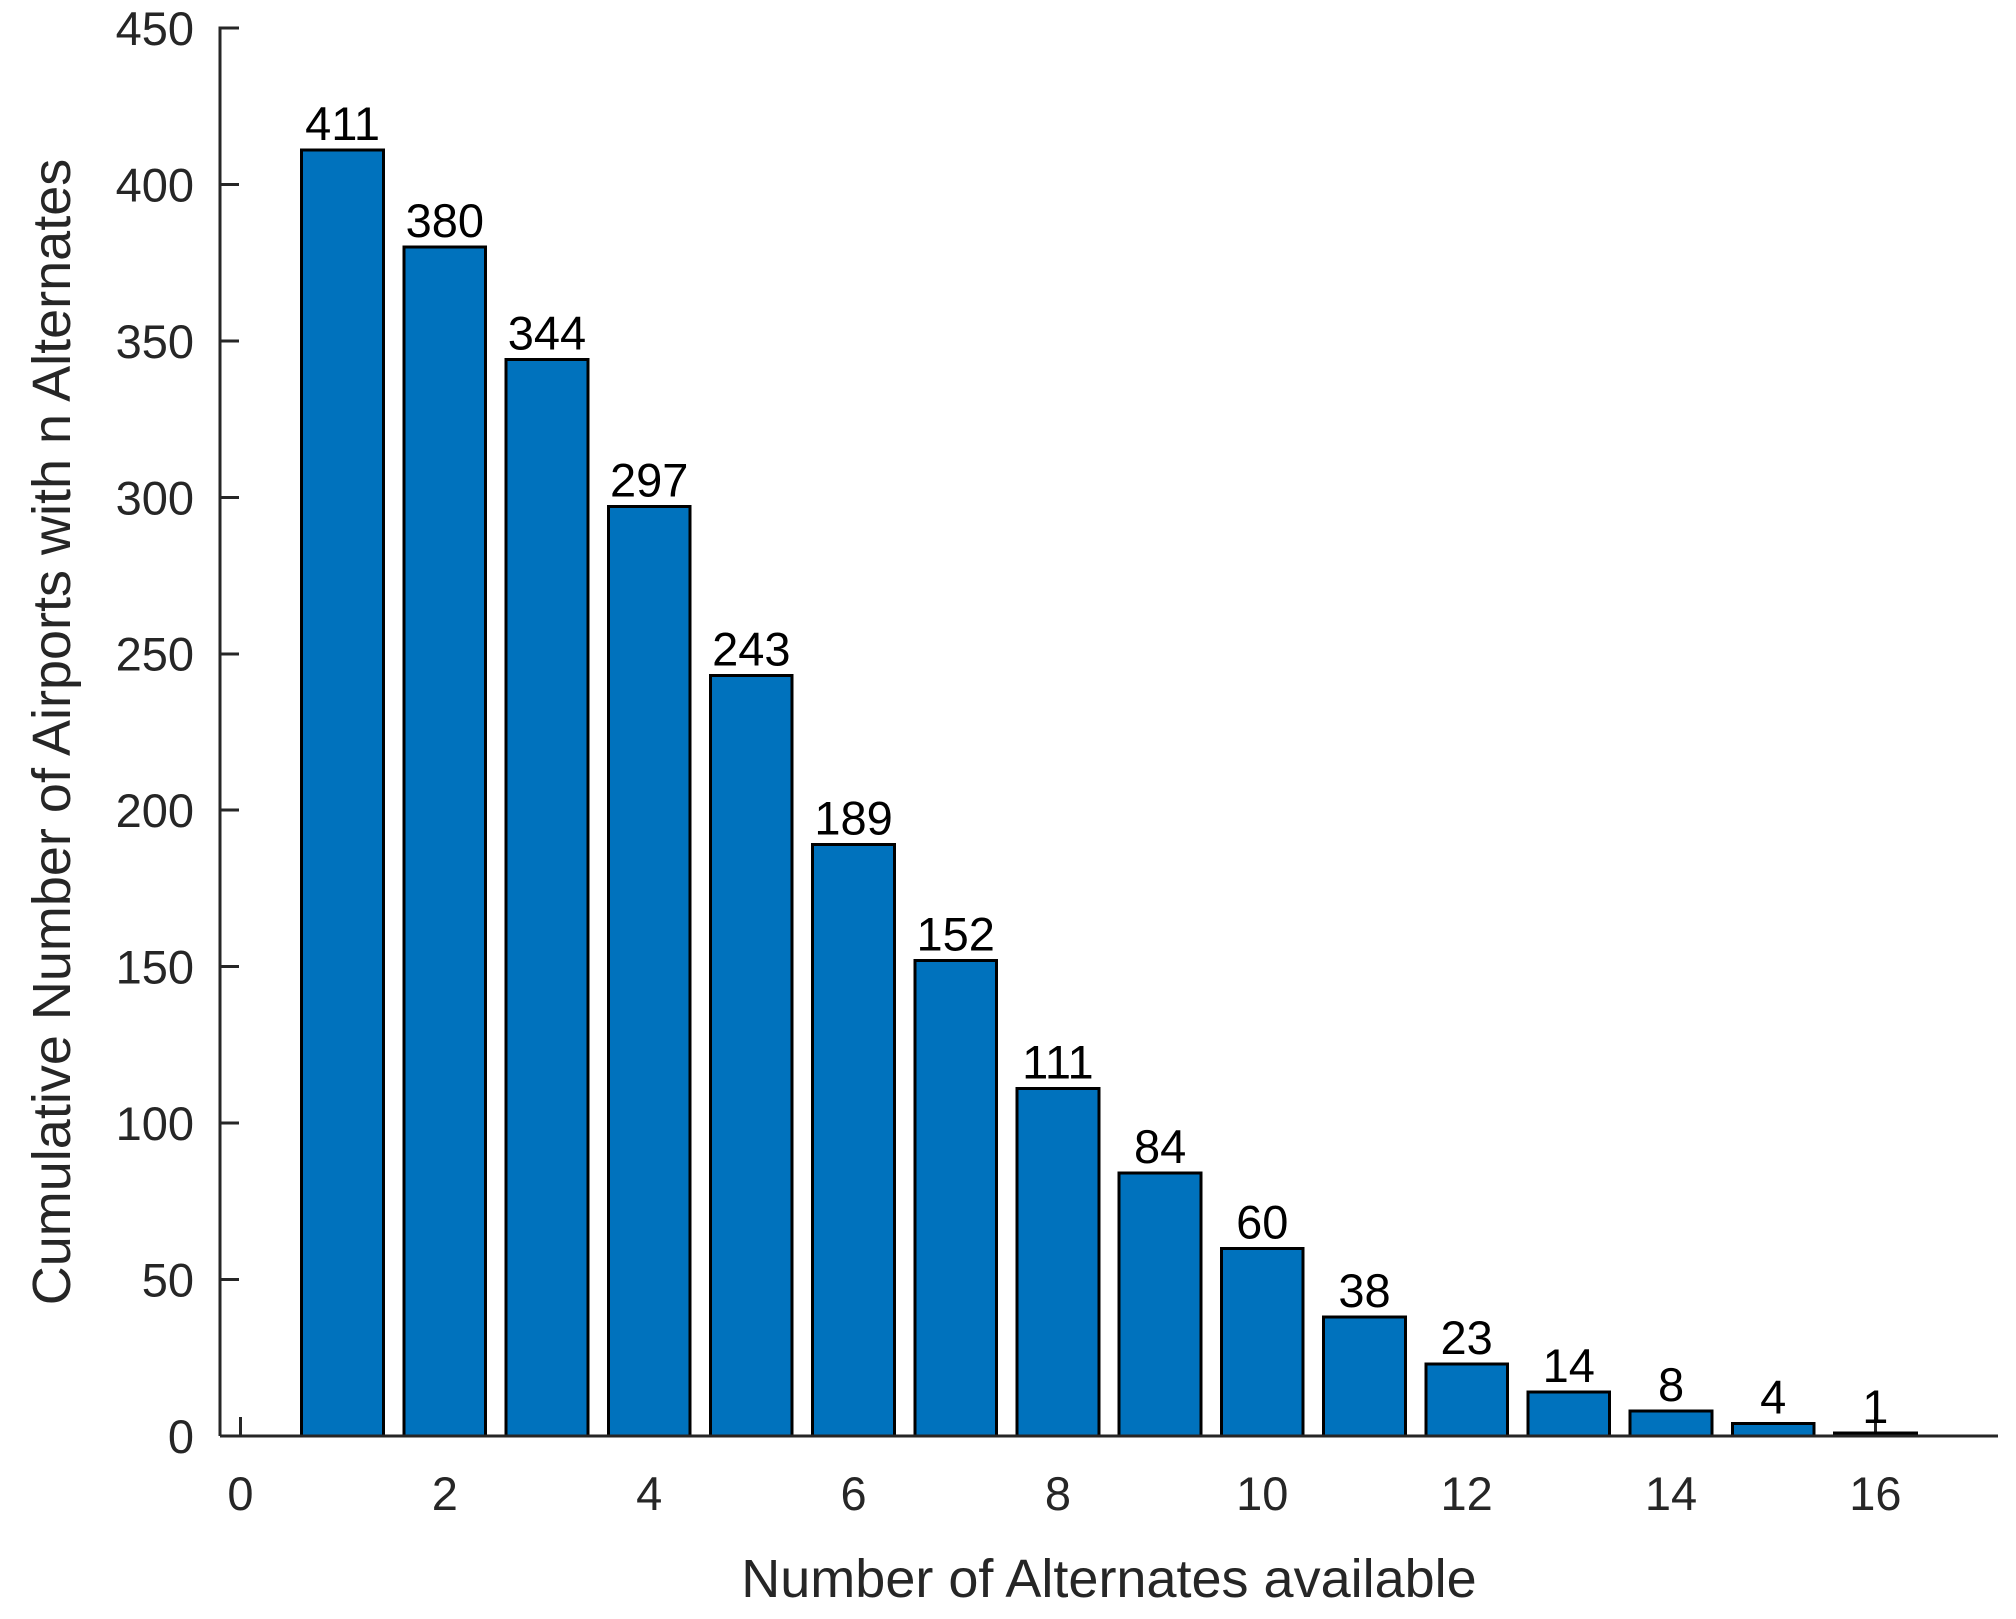 This screenshot has width=2016, height=1619. What do you see at coordinates (342, 123) in the screenshot?
I see `bar-value-label: 411` at bounding box center [342, 123].